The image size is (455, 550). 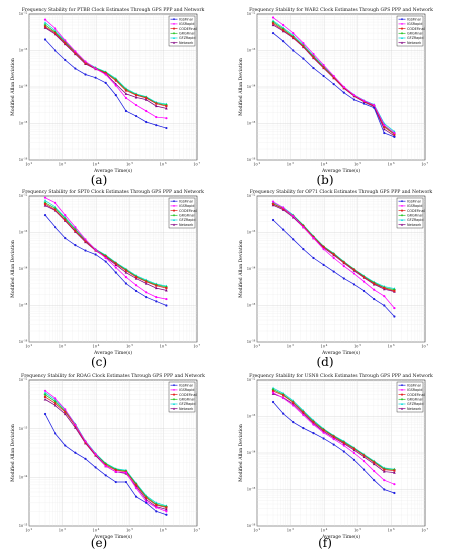 I want to click on y-tick-exponent: -15, so click(x=25, y=122).